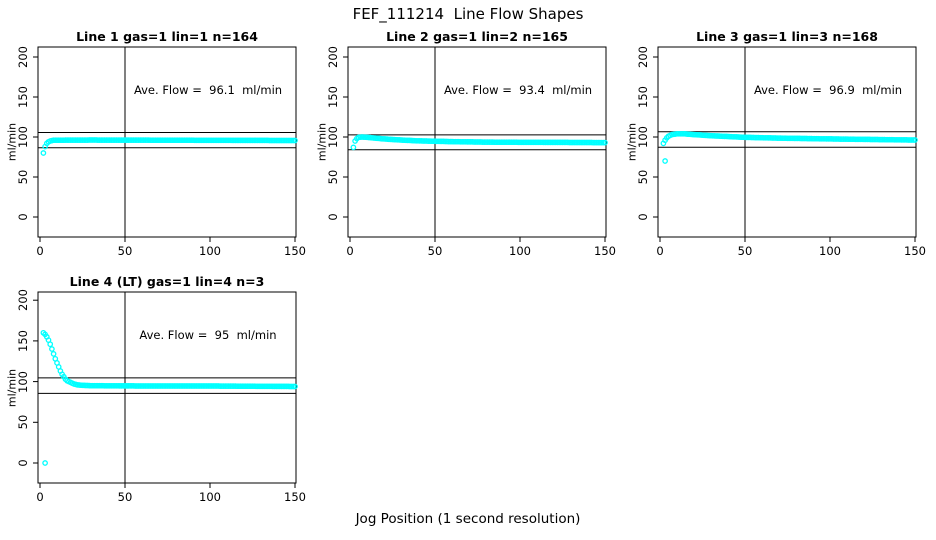 The height and width of the screenshot is (540, 936). Describe the element at coordinates (23, 217) in the screenshot. I see `y-tick-label-1: 0` at that location.